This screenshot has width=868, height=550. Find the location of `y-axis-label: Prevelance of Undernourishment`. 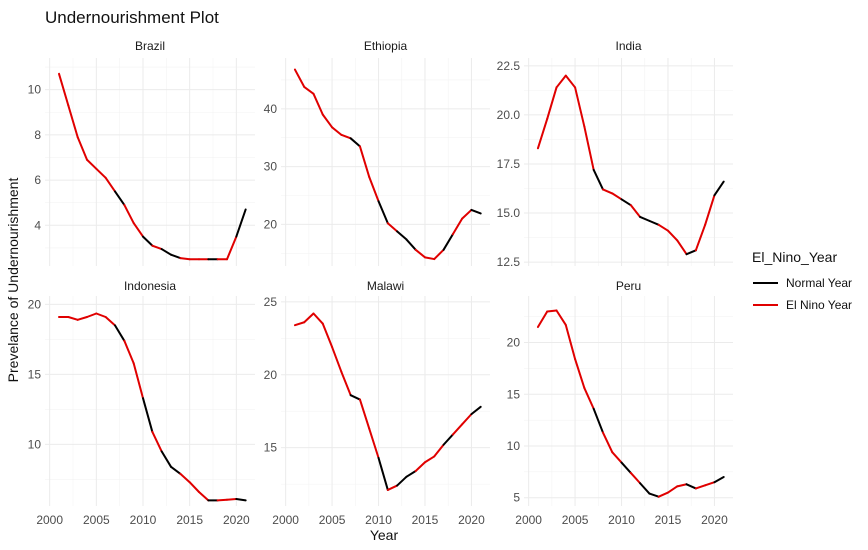

y-axis-label: Prevelance of Undernourishment is located at coordinates (13, 280).